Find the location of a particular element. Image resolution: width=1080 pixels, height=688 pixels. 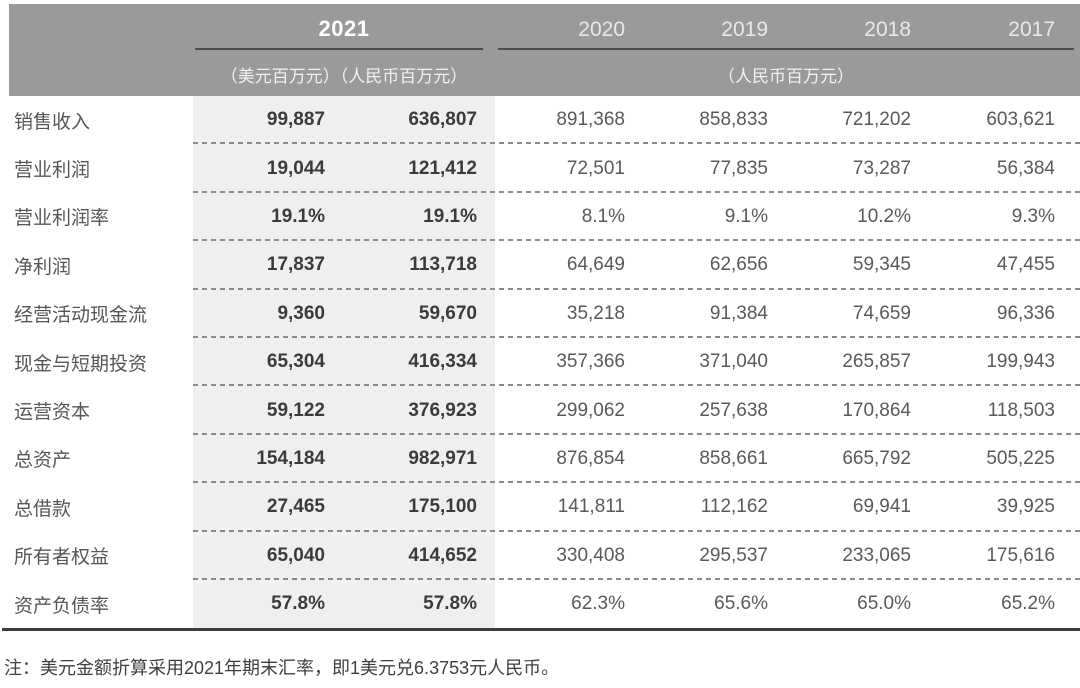

cell-2021-usd: 65,304 is located at coordinates (295, 362).